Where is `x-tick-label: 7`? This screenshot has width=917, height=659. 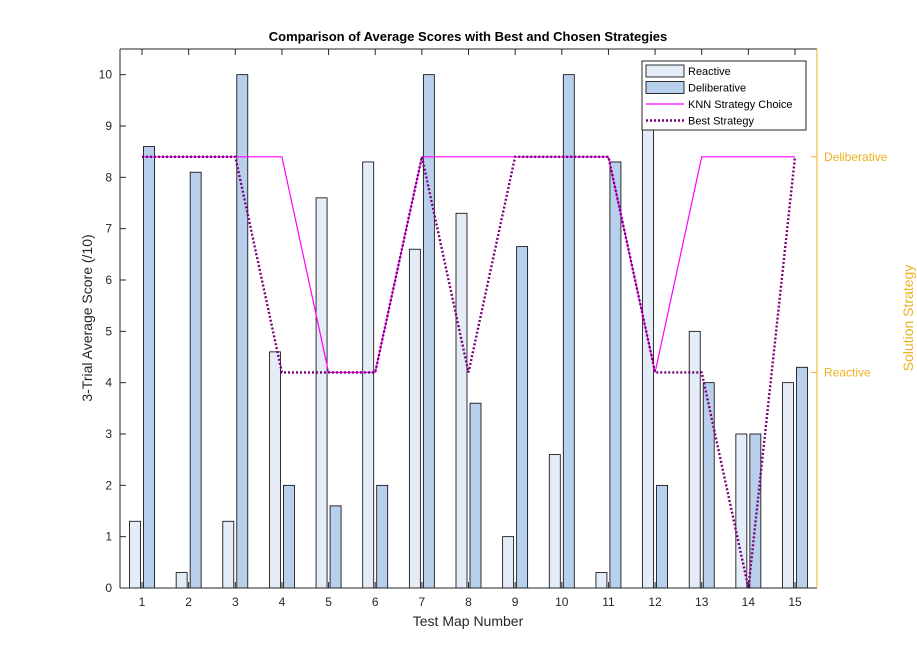
x-tick-label: 7 is located at coordinates (422, 602).